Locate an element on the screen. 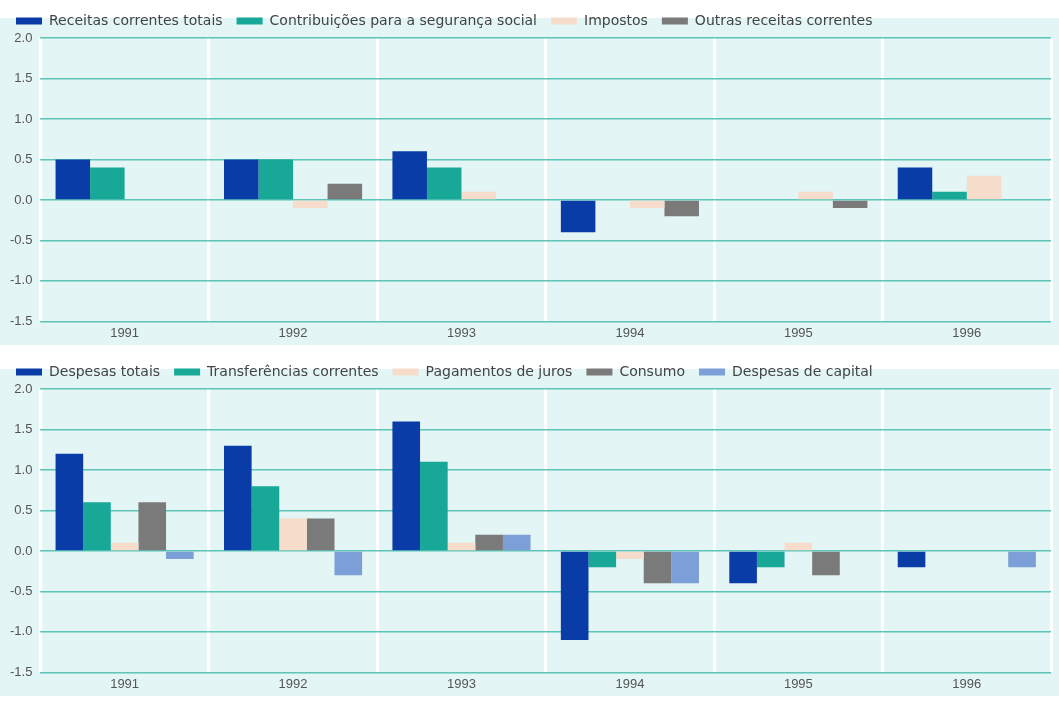 The height and width of the screenshot is (705, 1059). legend-label: Consumo is located at coordinates (652, 370).